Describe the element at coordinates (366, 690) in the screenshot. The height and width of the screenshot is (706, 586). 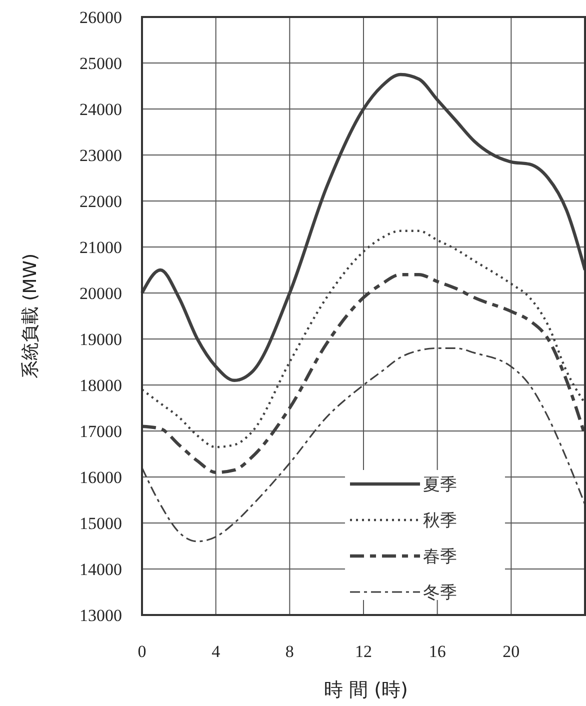
I see `x-axis-title: 時 間 (時)` at that location.